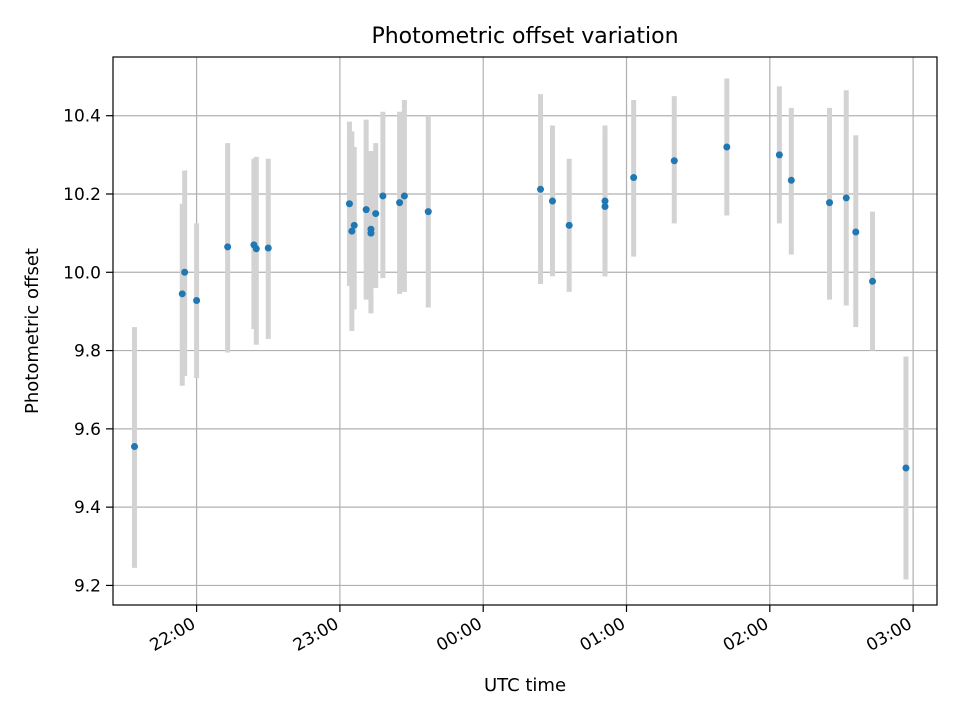 This screenshot has height=720, width=960. I want to click on y-tick-label: 10.4, so click(82, 117).